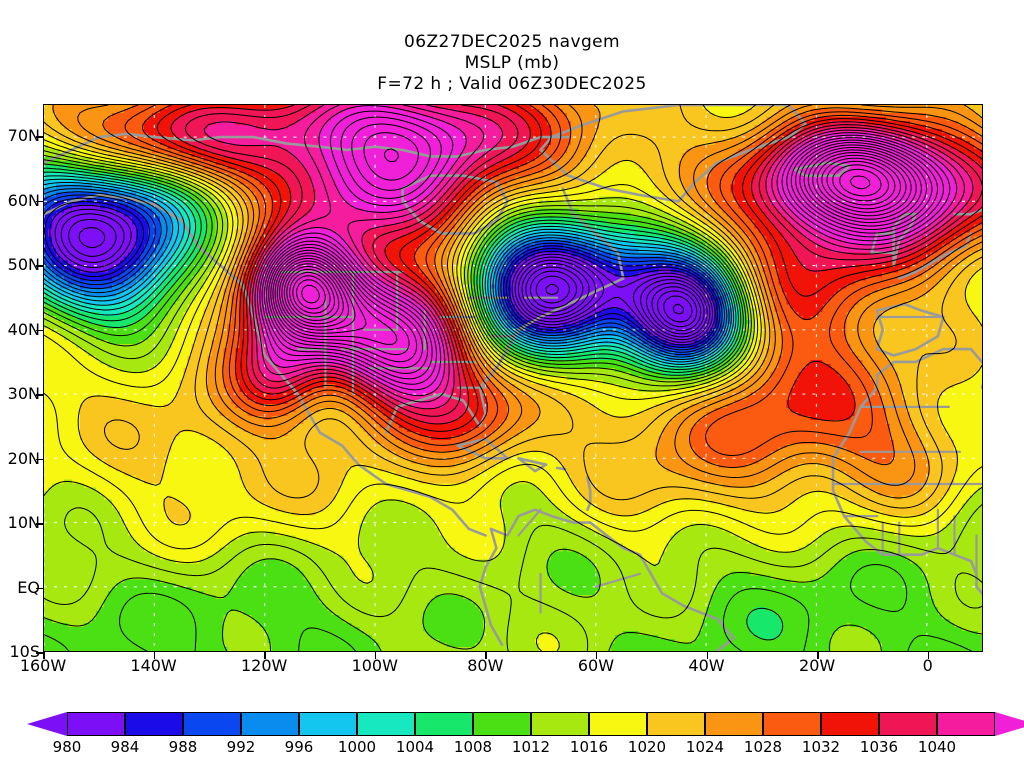  Describe the element at coordinates (299, 747) in the screenshot. I see `colorbar-tick-label: 996` at that location.